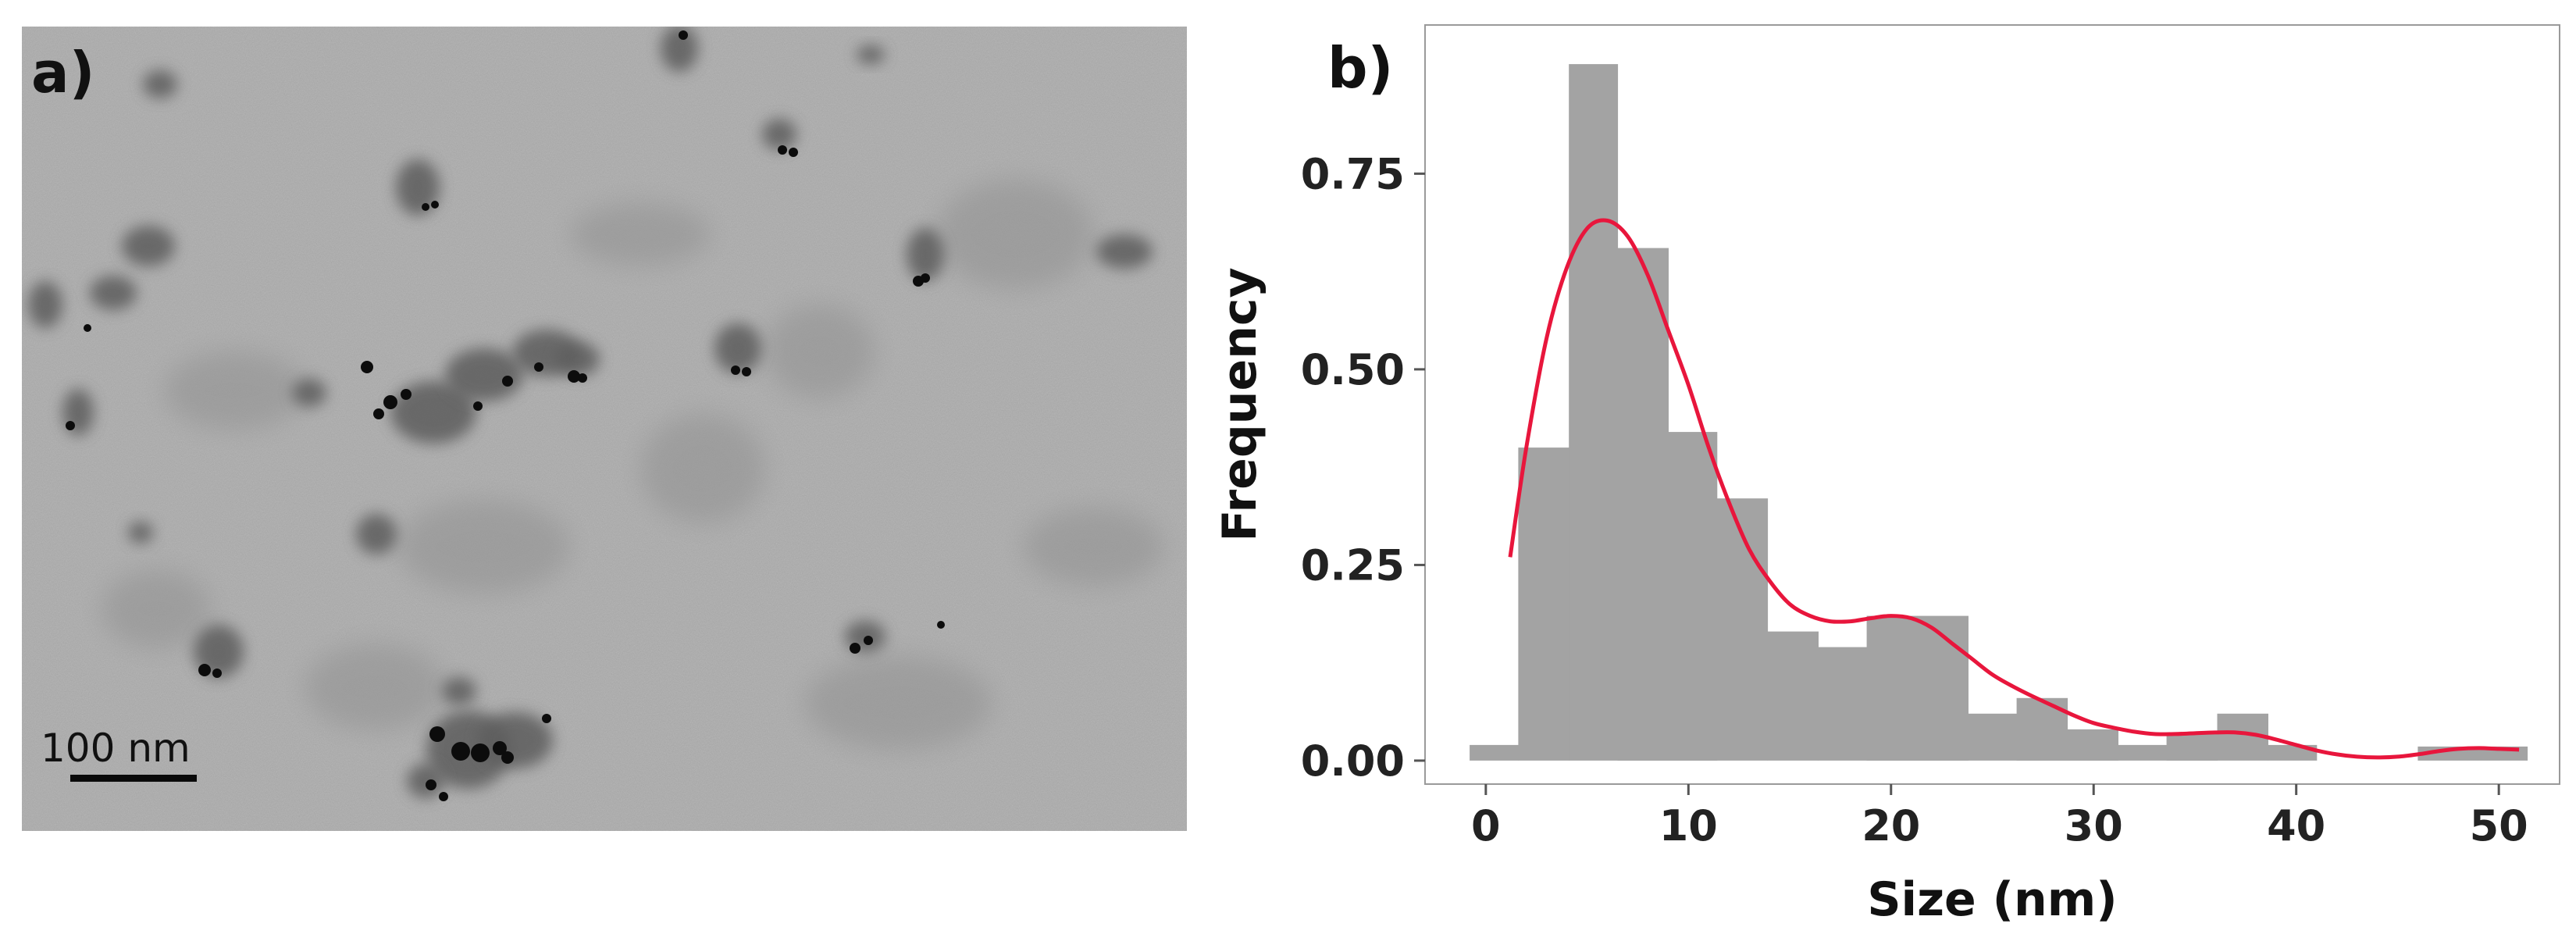 Image resolution: width=2576 pixels, height=952 pixels. Describe the element at coordinates (1486, 825) in the screenshot. I see `x-tick-label: 0` at that location.